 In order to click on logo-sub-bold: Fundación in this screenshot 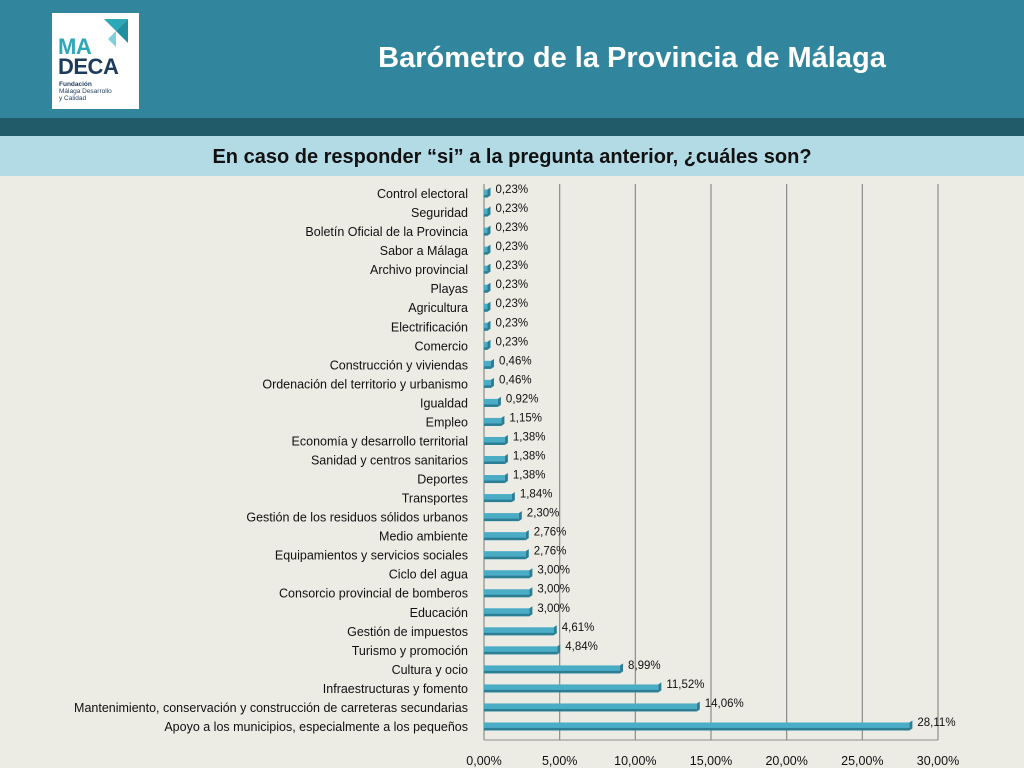, I will do `click(75, 84)`.